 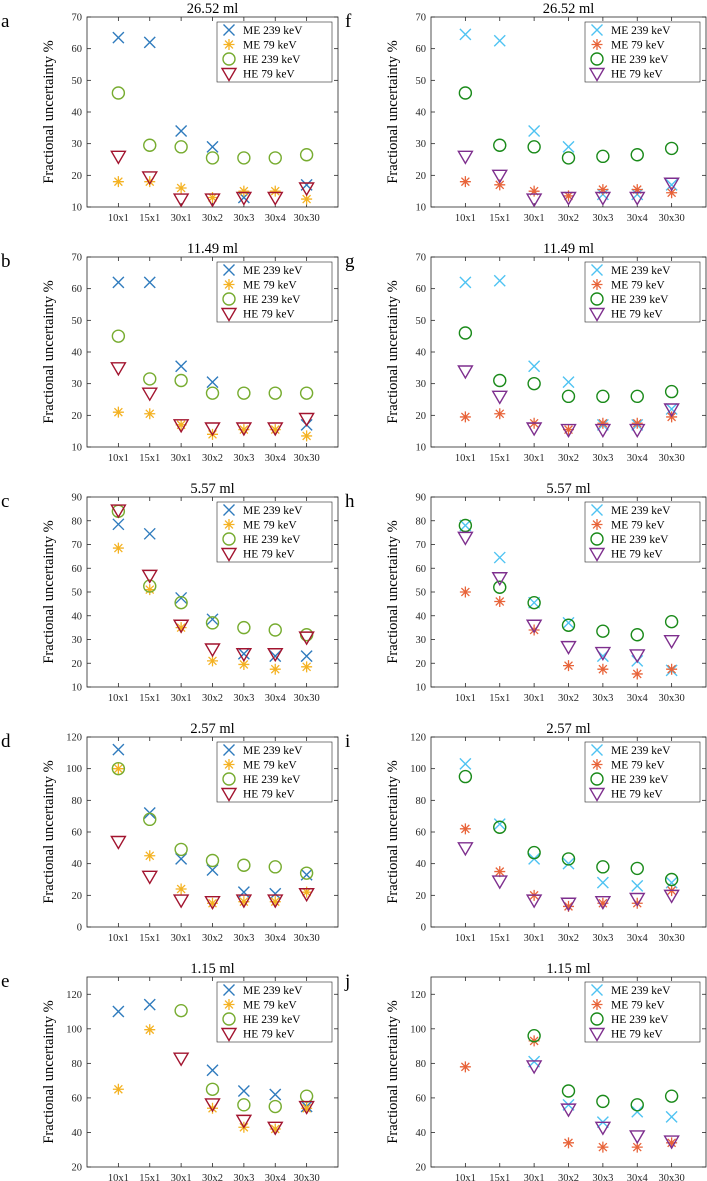 What do you see at coordinates (273, 991) in the screenshot?
I see `legend-label-me239: ME 239 keV` at bounding box center [273, 991].